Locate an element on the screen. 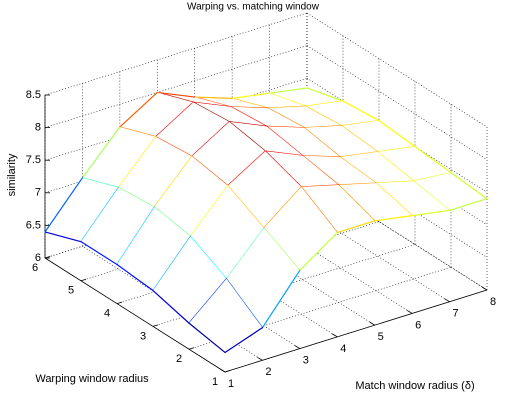  z-tick-label: 7 is located at coordinates (38, 193).